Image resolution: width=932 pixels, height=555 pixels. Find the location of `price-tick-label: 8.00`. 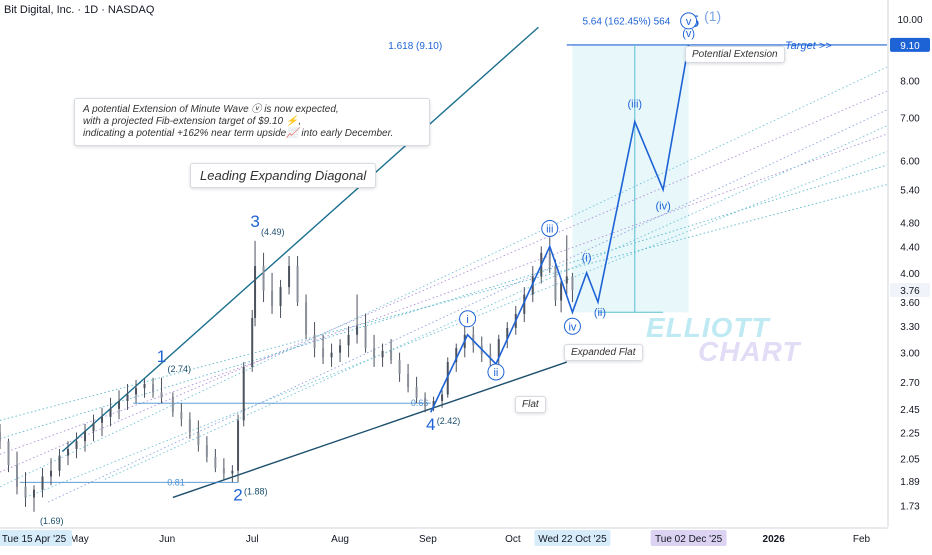

price-tick-label: 8.00 is located at coordinates (910, 82).